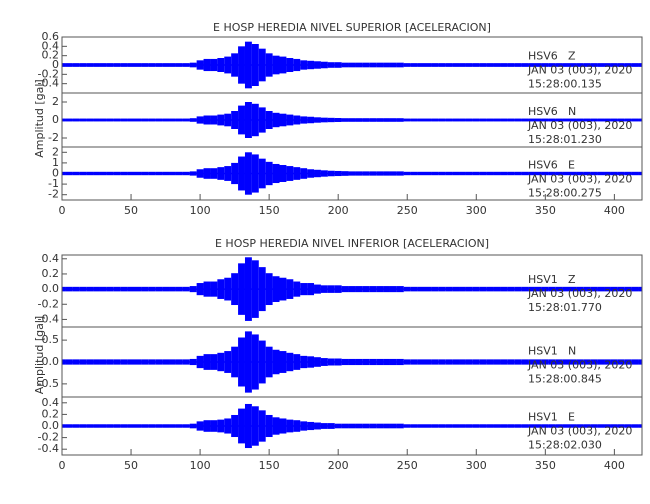 The width and height of the screenshot is (650, 504). I want to click on y-tick-label: 0.6, so click(51, 36).